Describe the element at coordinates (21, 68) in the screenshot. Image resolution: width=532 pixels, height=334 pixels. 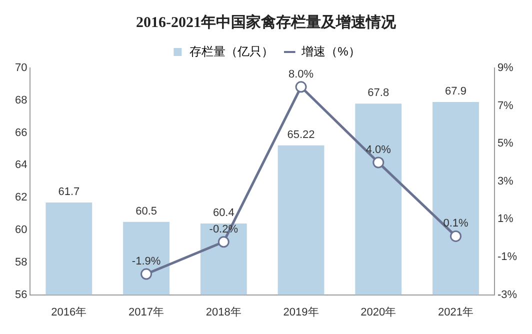
I see `y-tick-label: 70` at that location.